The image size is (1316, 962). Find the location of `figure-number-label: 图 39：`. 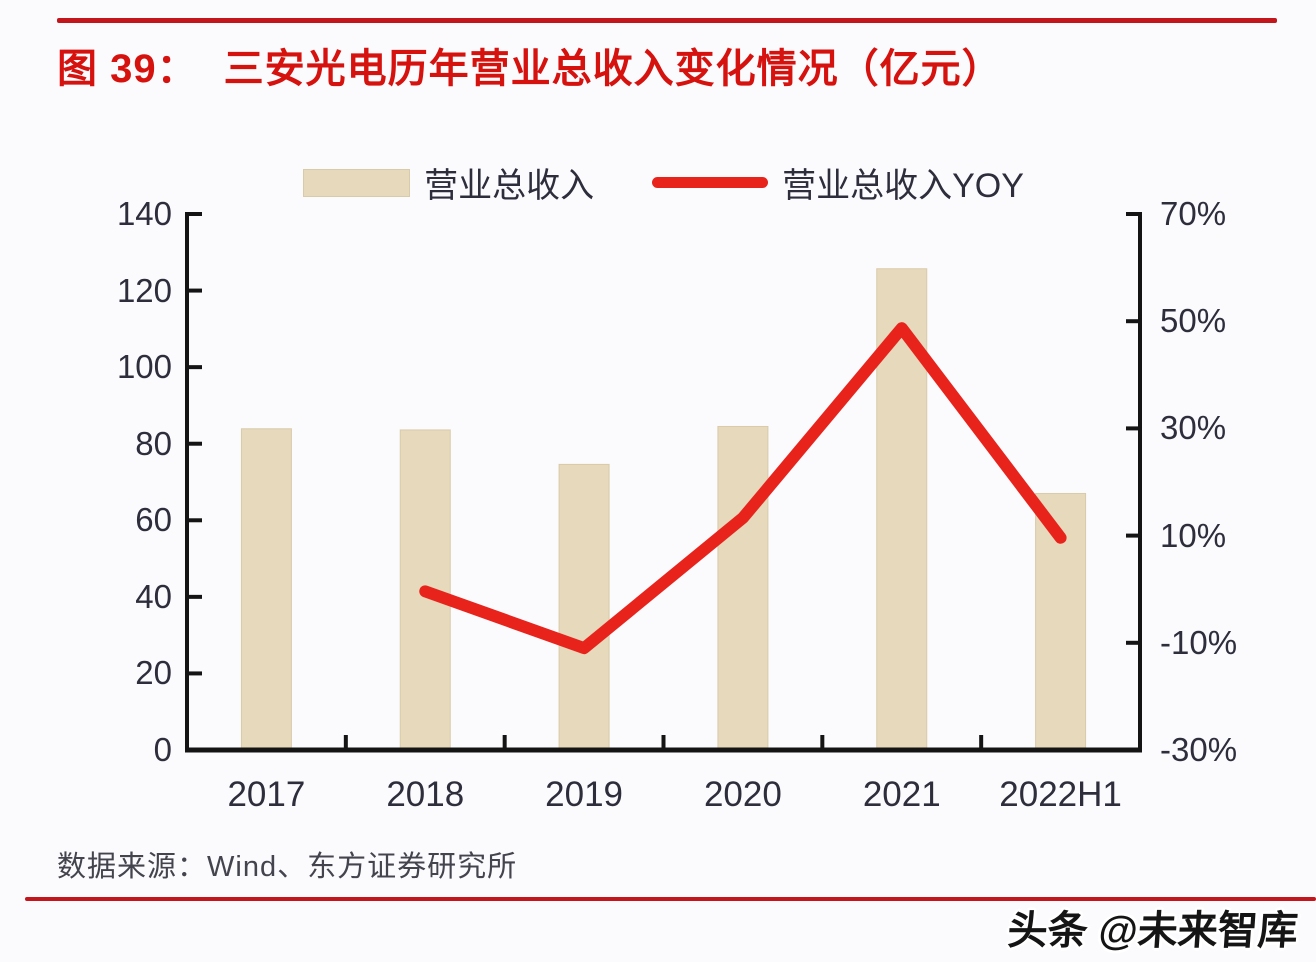

figure-number-label: 图 39： is located at coordinates (127, 69).